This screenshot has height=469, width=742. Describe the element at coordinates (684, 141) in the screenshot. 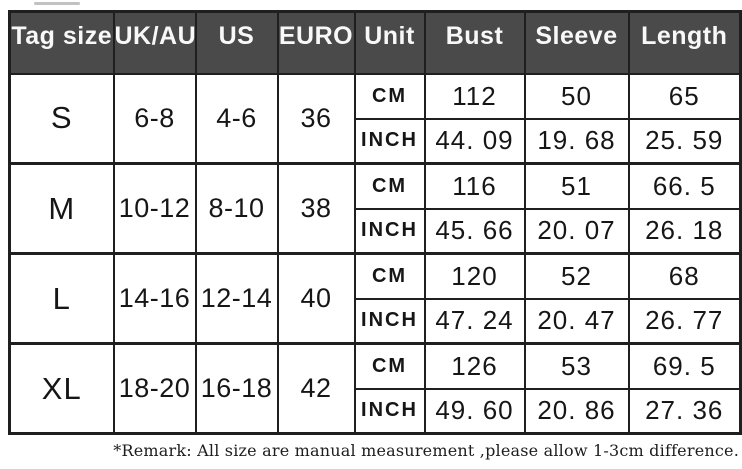

I see `cell-s-inch-length: 25. 59` at that location.